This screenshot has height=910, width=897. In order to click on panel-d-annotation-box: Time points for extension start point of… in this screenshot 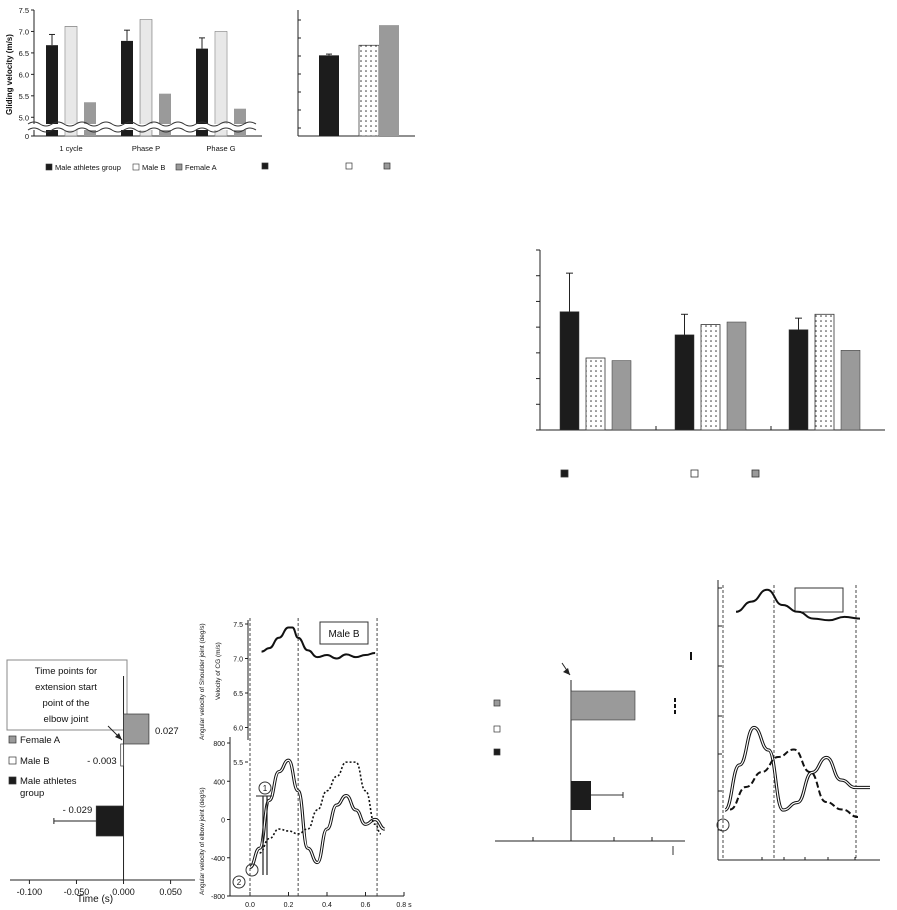, I will do `click(67, 700)`.